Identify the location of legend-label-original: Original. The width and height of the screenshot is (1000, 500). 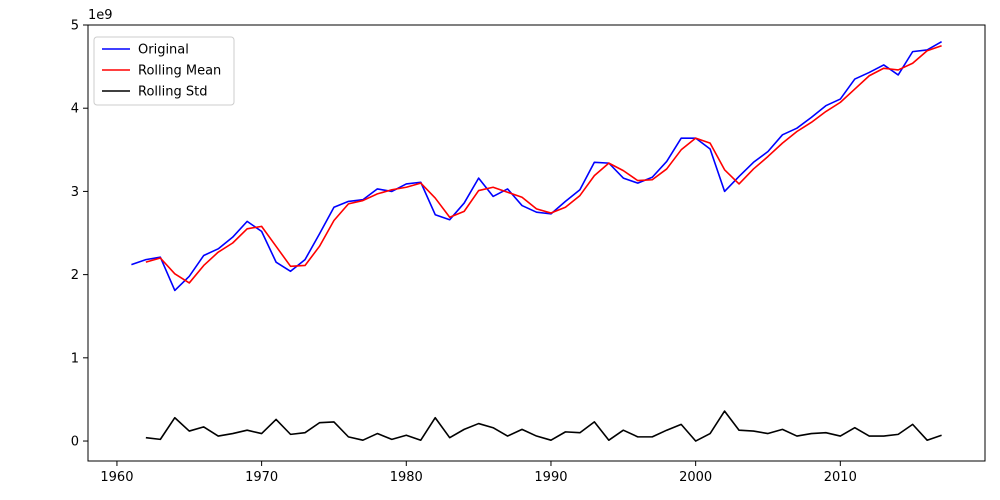
(163, 50).